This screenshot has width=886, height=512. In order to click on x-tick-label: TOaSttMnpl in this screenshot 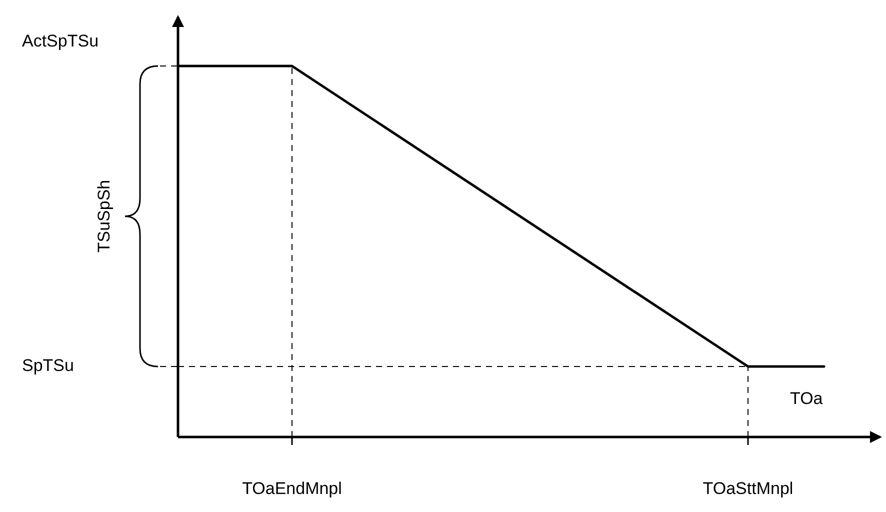, I will do `click(748, 488)`.